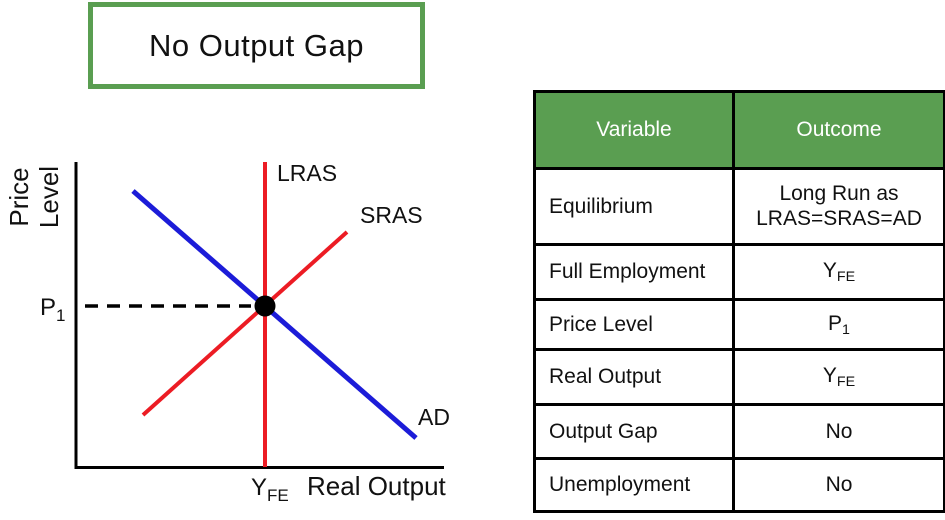 This screenshot has width=945, height=520. I want to click on table-row: Full Employment YFE, so click(739, 272).